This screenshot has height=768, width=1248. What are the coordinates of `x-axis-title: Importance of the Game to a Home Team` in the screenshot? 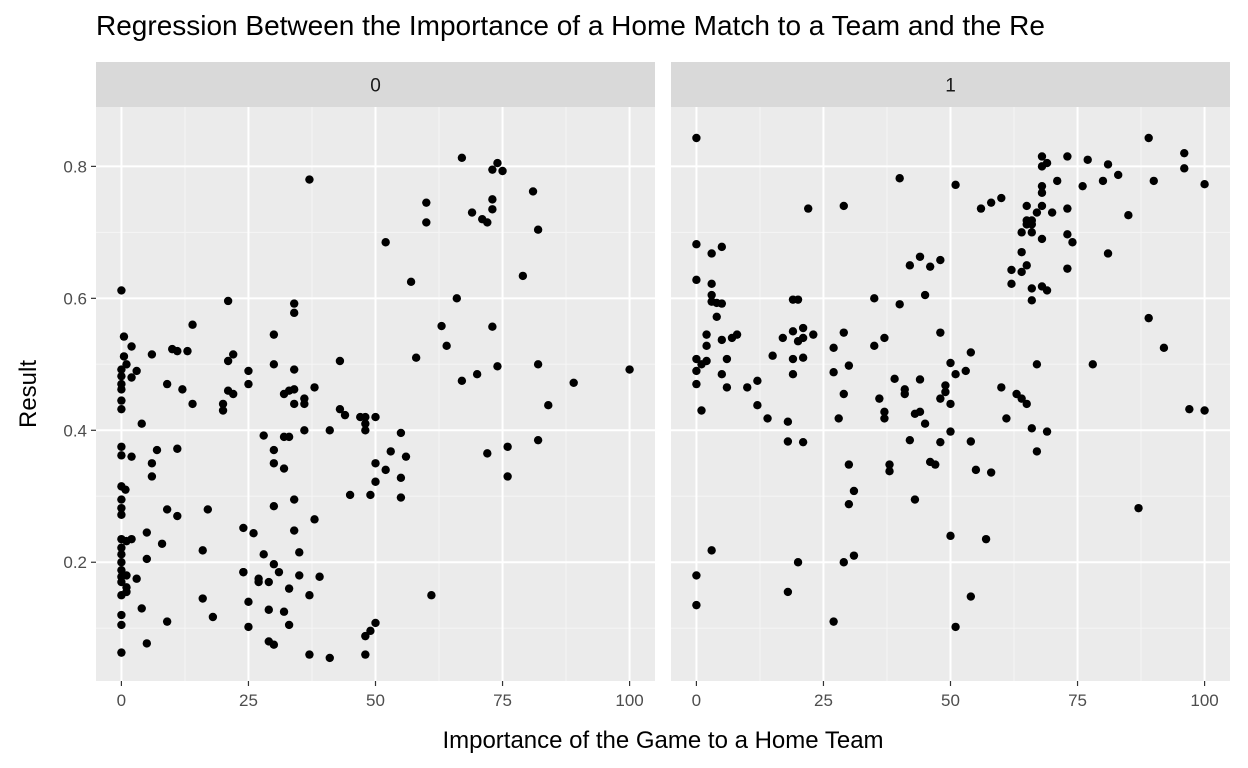 It's located at (662, 740).